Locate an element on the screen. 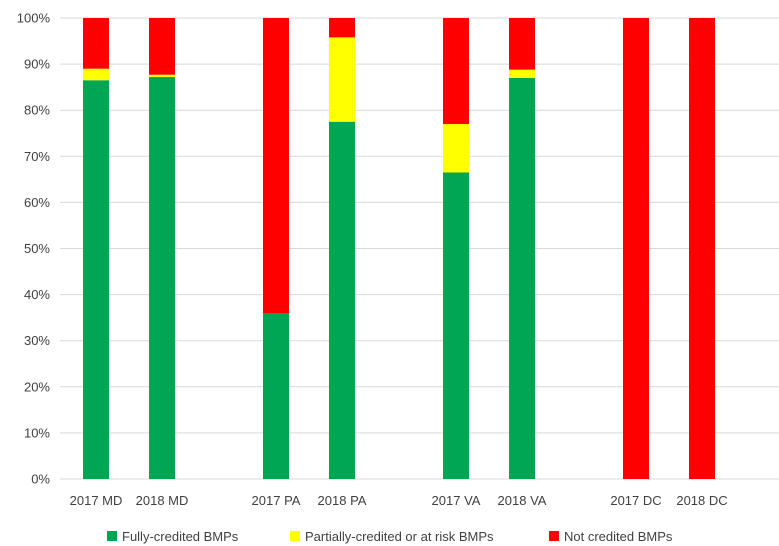 Image resolution: width=779 pixels, height=546 pixels. y-axis-tick-labels: 0% 10% 20% 30% 40% 50% 60% 70% 80% 90% 100% is located at coordinates (34, 249).